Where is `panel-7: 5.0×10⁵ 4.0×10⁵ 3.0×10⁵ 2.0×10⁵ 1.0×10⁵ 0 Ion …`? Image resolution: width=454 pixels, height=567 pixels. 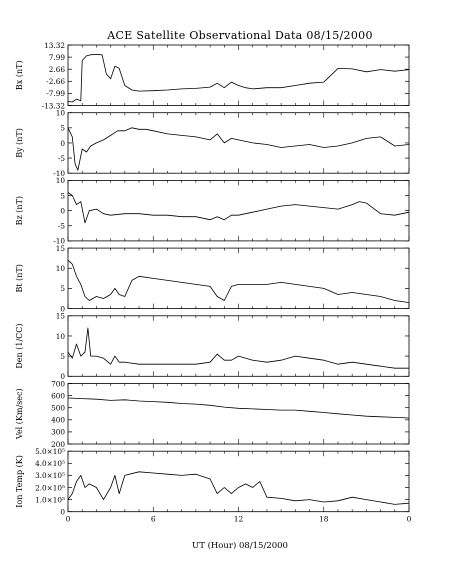
panel-7: 5.0×10⁵ 4.0×10⁵ 3.0×10⁵ 2.0×10⁵ 1.0×10⁵ 0 Ion … is located at coordinates (213, 485).